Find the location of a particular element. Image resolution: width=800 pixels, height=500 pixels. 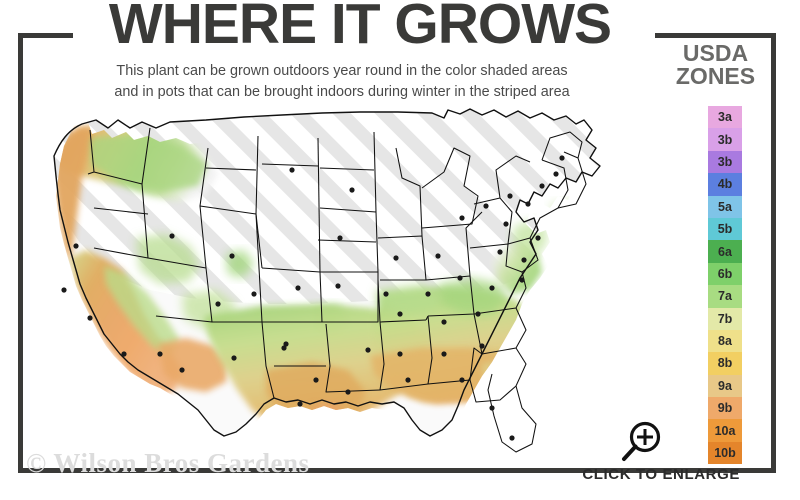

legend-title: USDA ZONES is located at coordinates (715, 65).